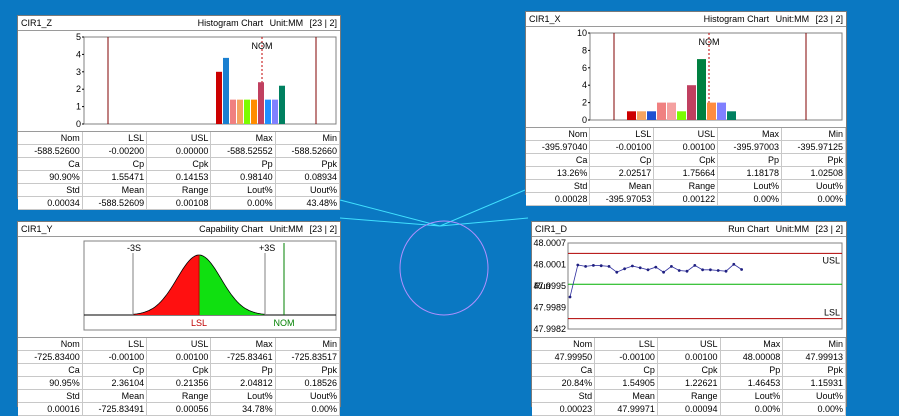 This screenshot has width=899, height=416. What do you see at coordinates (545, 19) in the screenshot?
I see `feature-name: CIR1_X` at bounding box center [545, 19].